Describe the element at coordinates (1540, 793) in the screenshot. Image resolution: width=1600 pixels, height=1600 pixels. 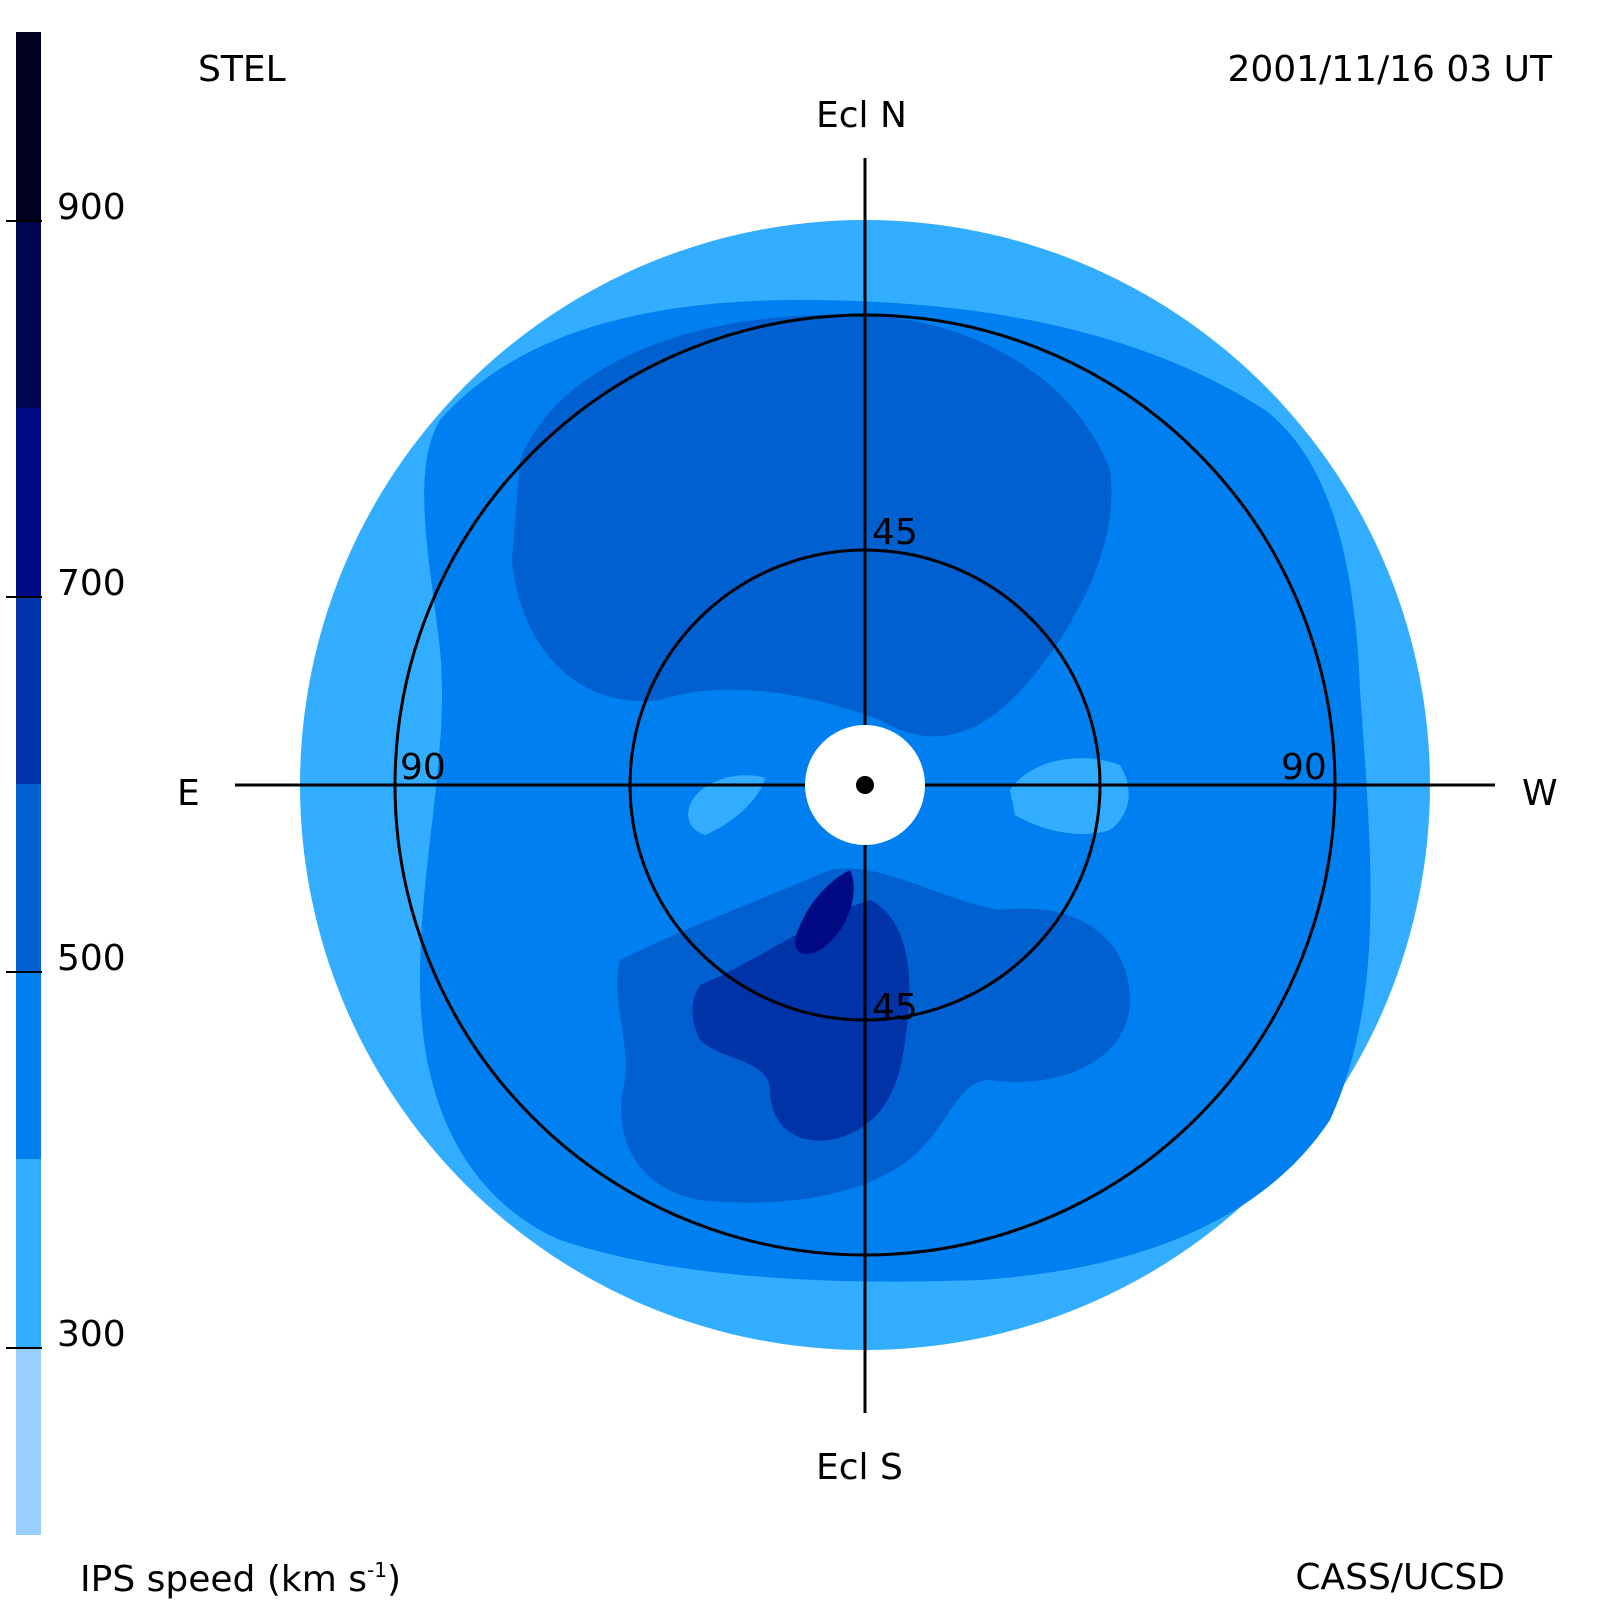
I see `west-label: W` at that location.